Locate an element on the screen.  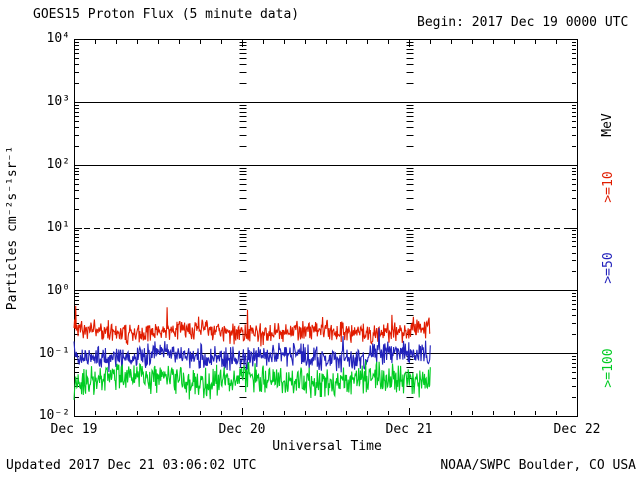
y-tick-1e2: 10² is located at coordinates (58, 164).